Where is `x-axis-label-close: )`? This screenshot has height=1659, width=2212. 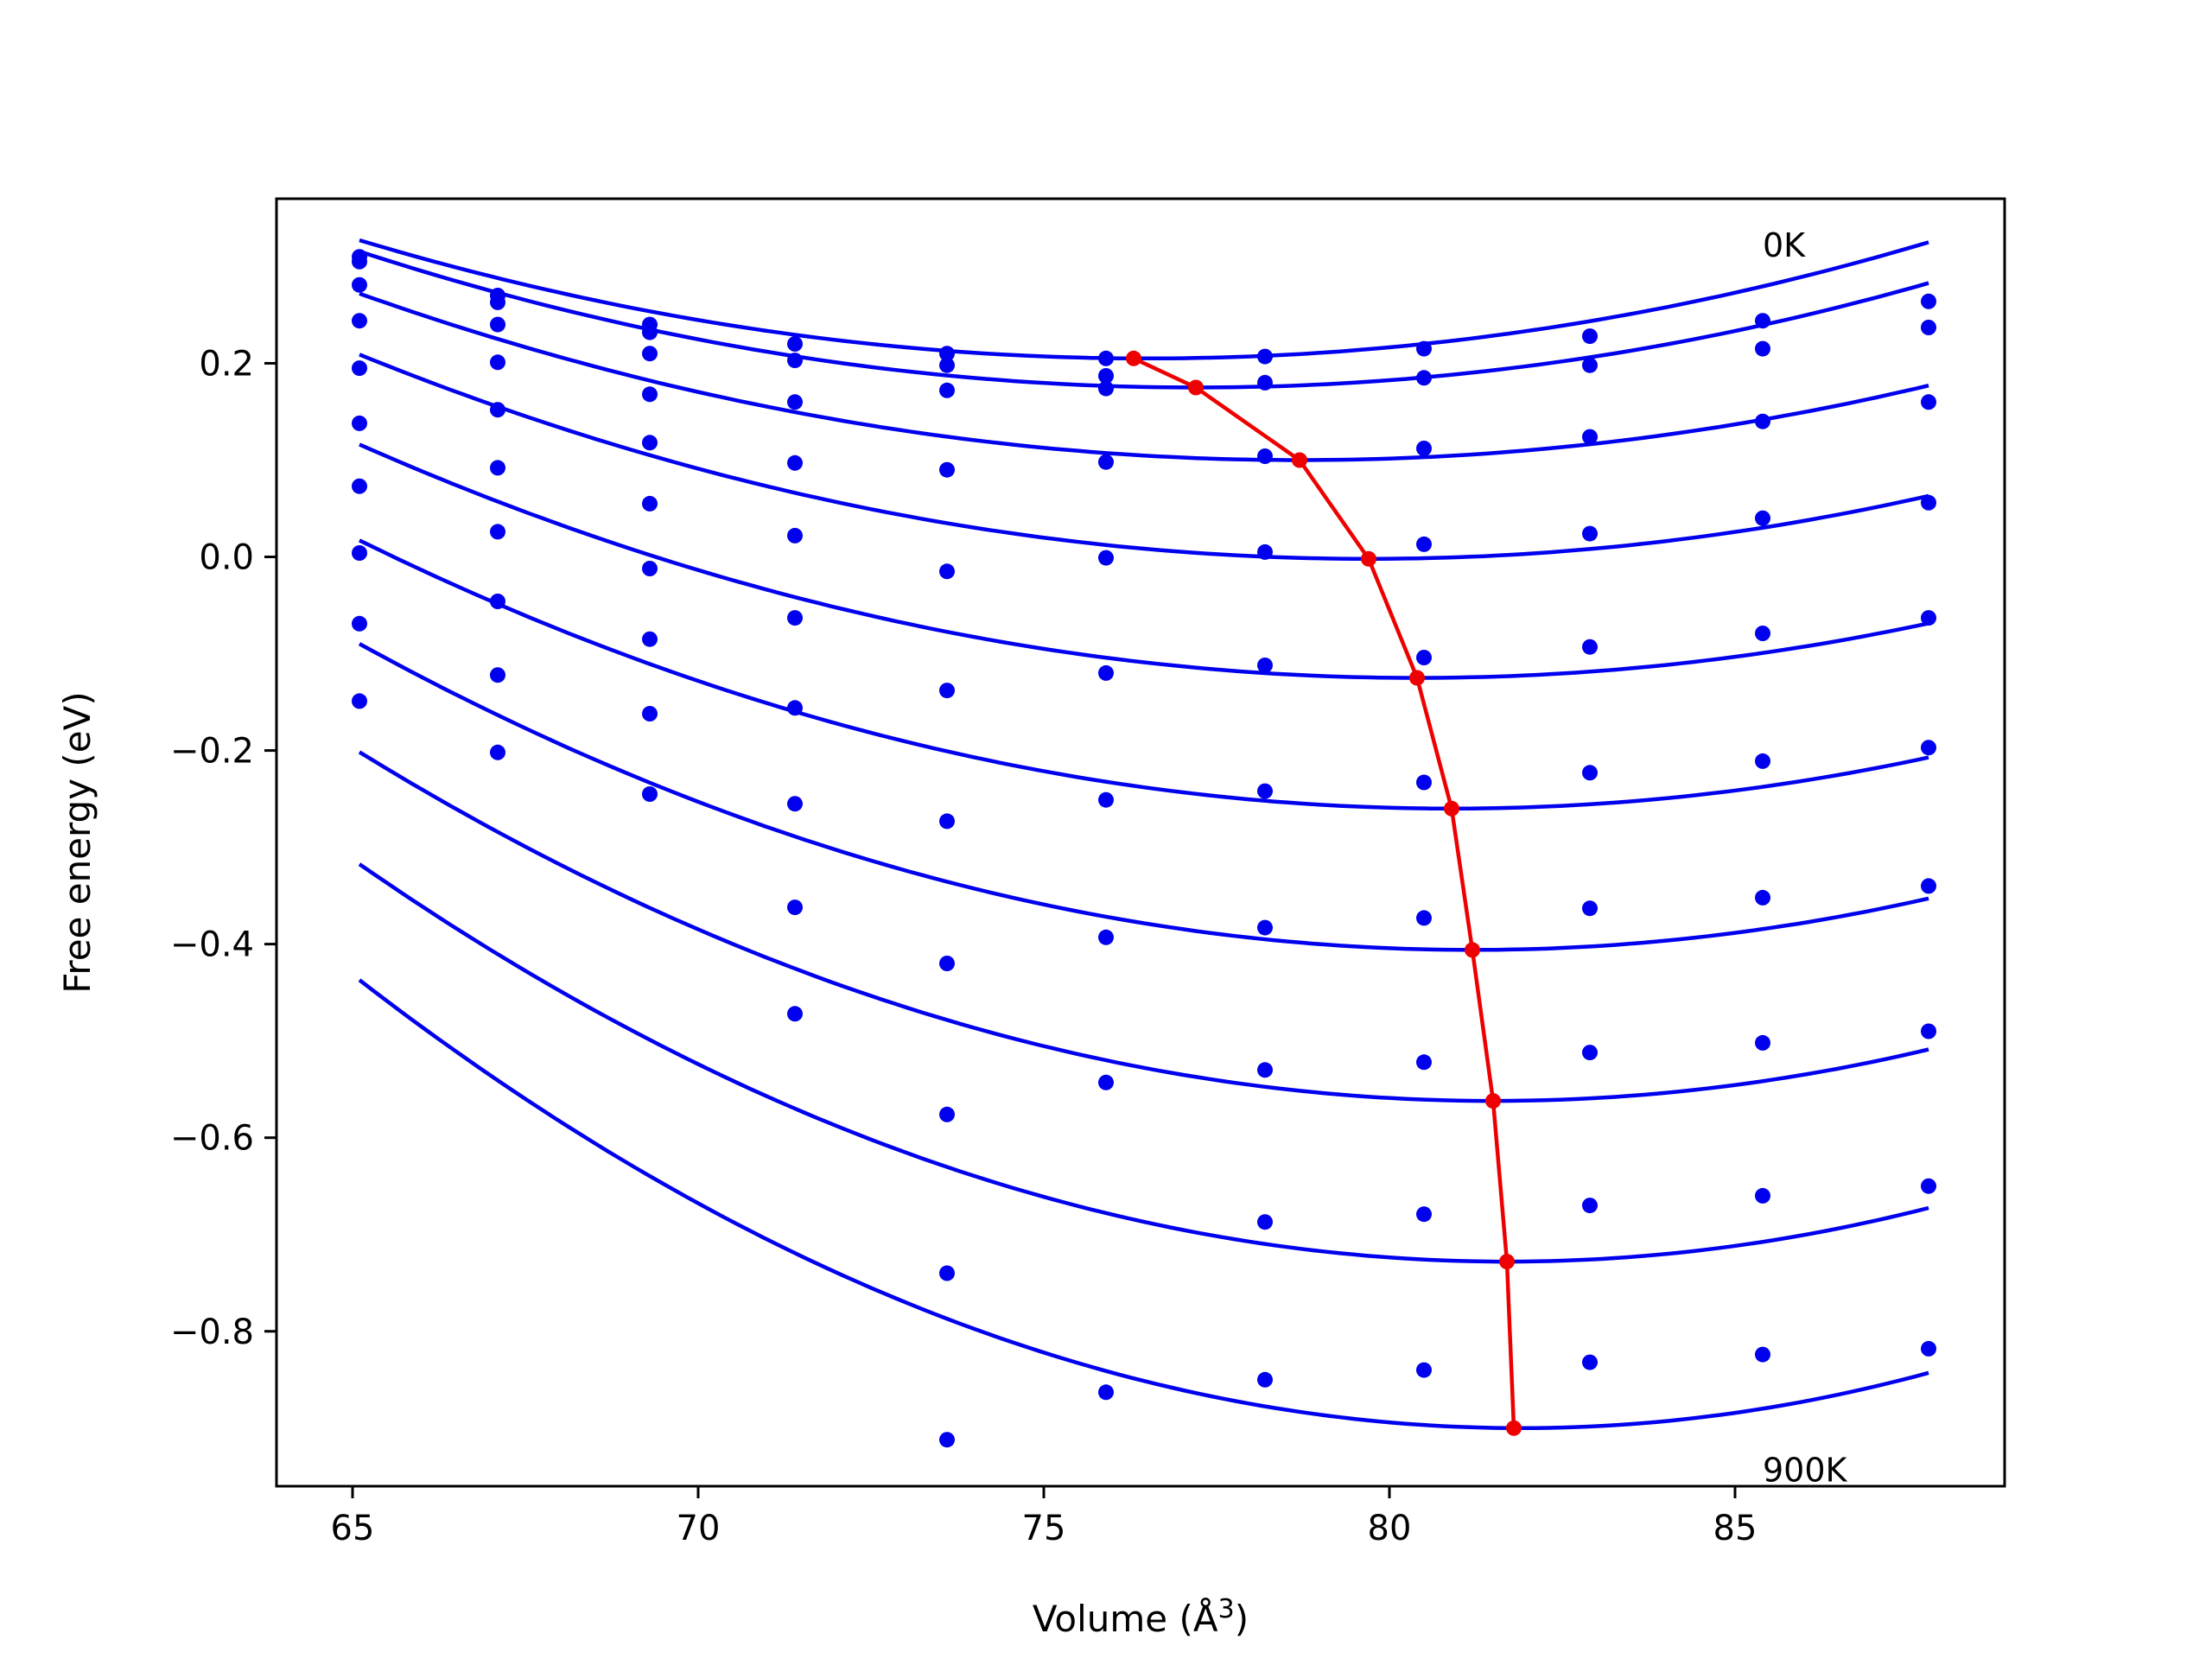
x-axis-label-close: ) is located at coordinates (1242, 1619).